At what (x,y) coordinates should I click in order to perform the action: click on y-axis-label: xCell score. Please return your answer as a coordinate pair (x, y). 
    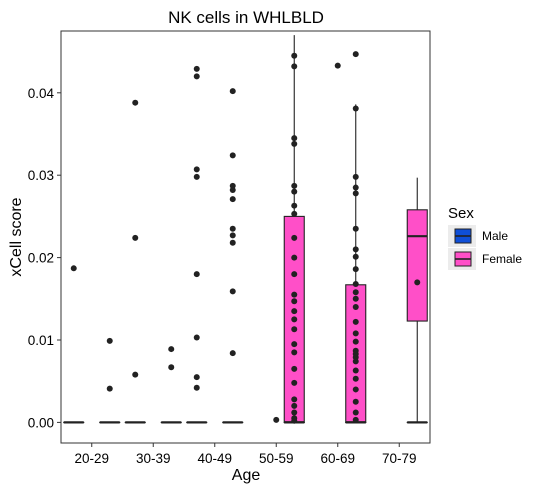
    Looking at the image, I should click on (16, 236).